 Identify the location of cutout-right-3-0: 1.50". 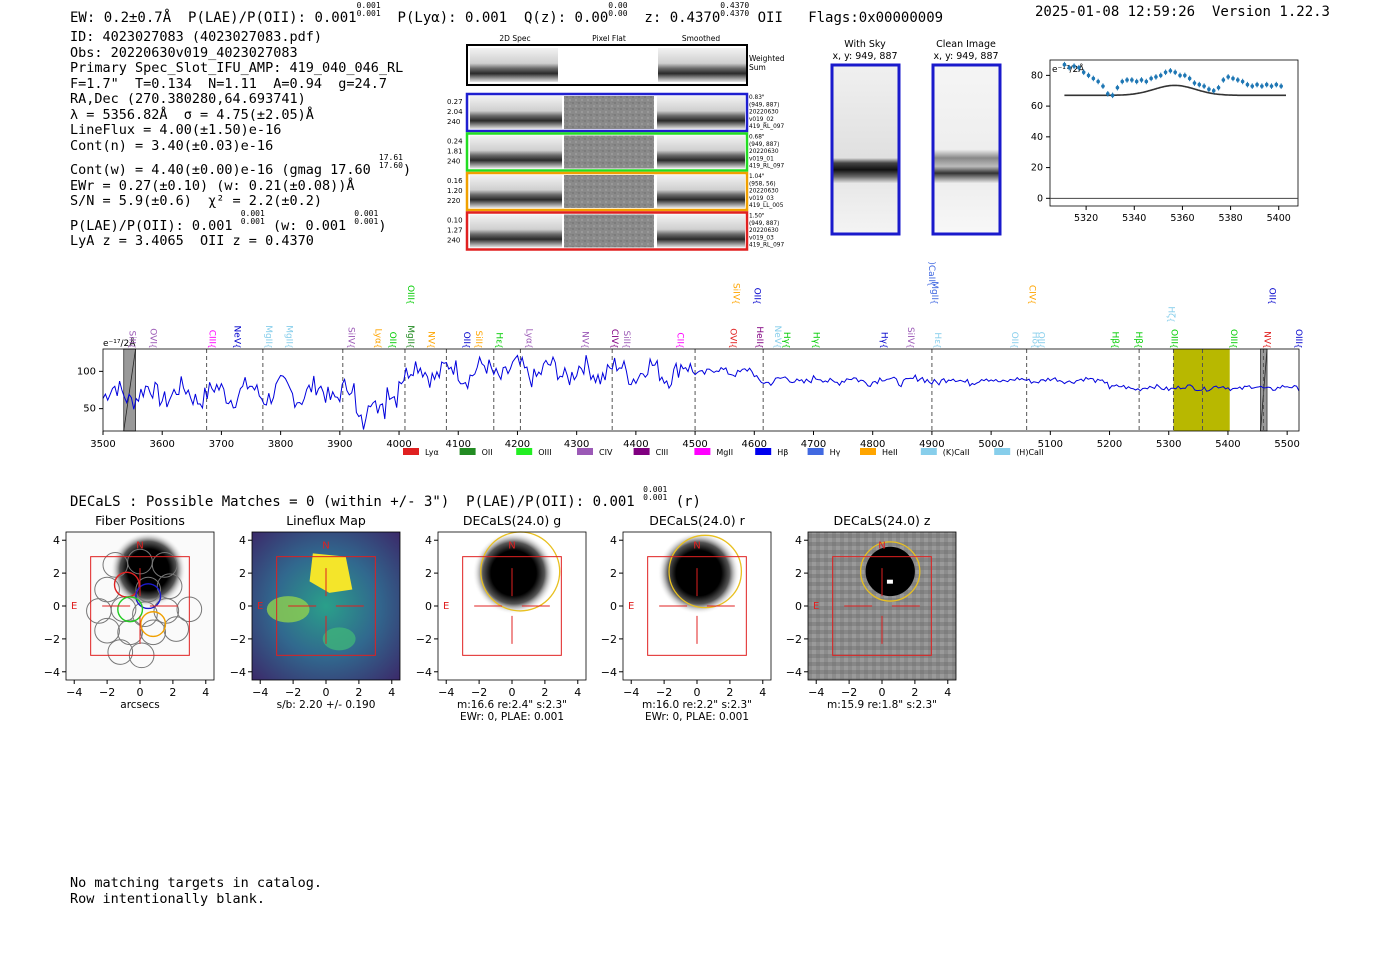
(757, 217).